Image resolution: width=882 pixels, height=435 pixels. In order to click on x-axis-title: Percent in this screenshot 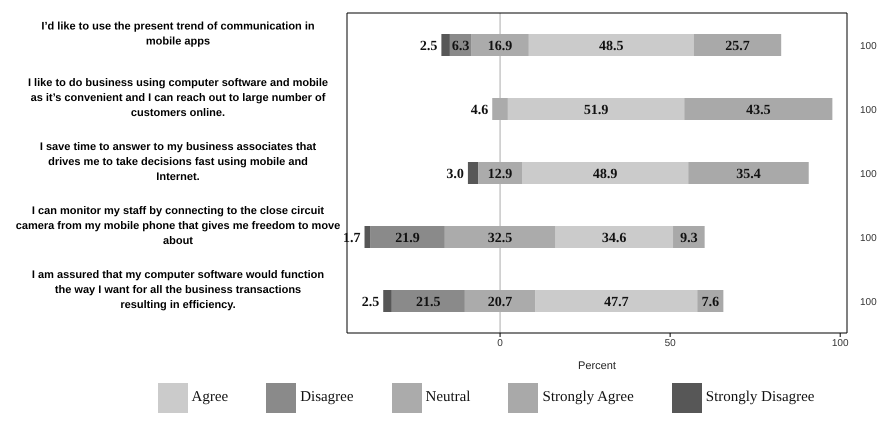, I will do `click(597, 366)`.